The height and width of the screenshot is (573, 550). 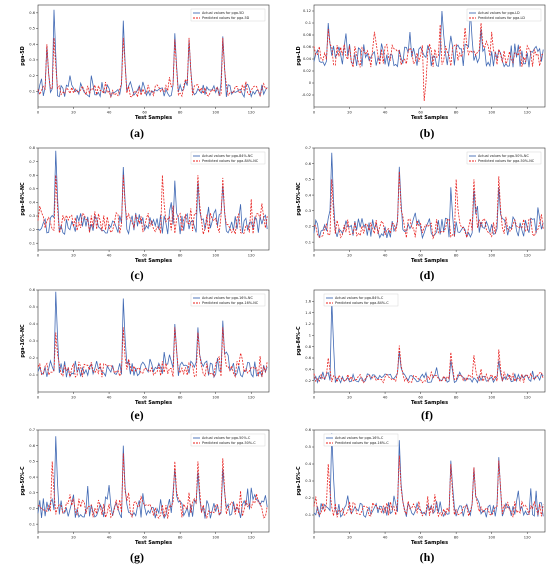 I want to click on legend-entry: Actual values for pga-50%-C, so click(x=226, y=438).